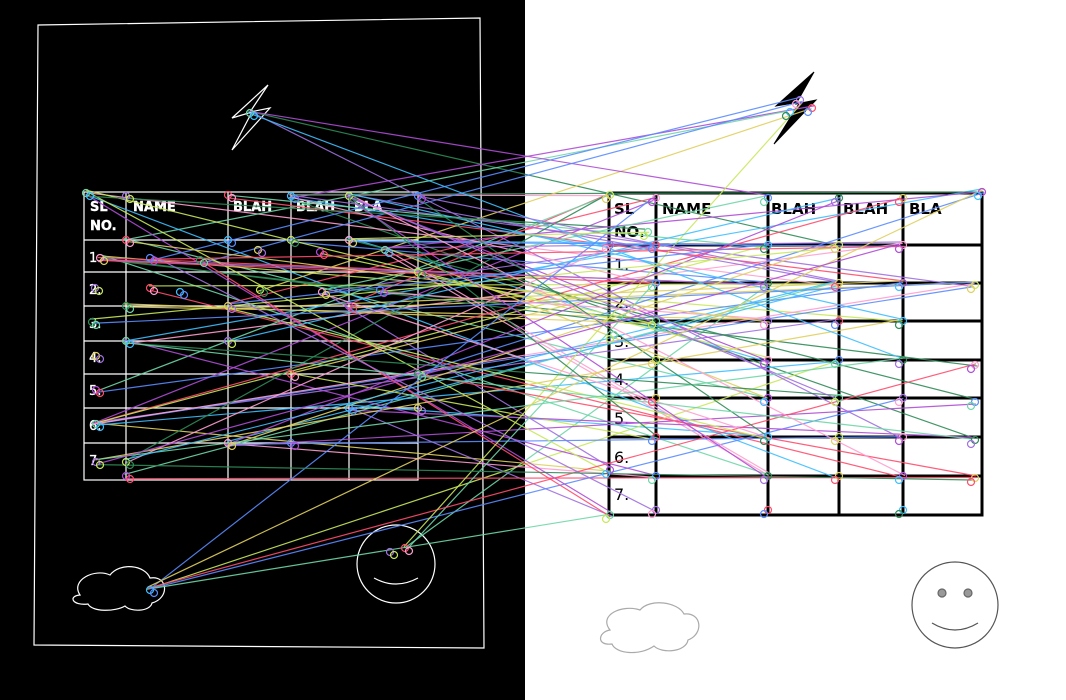  I want to click on right-row-label: 6., so click(621, 457).